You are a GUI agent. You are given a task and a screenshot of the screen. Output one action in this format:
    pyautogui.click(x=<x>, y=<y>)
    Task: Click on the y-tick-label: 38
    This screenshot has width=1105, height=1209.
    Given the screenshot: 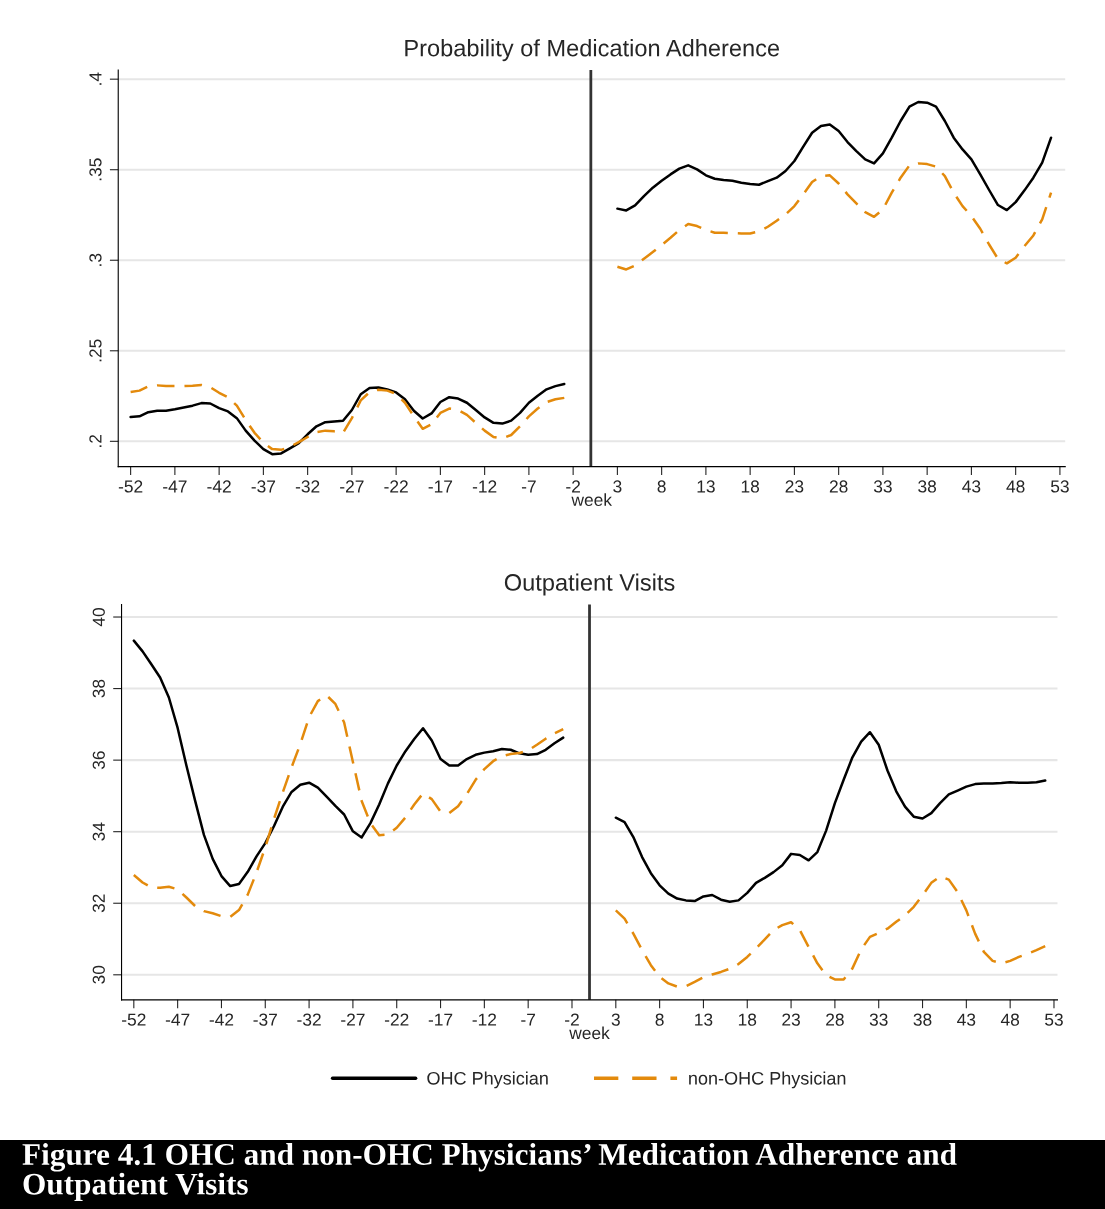 What is the action you would take?
    pyautogui.click(x=98, y=688)
    